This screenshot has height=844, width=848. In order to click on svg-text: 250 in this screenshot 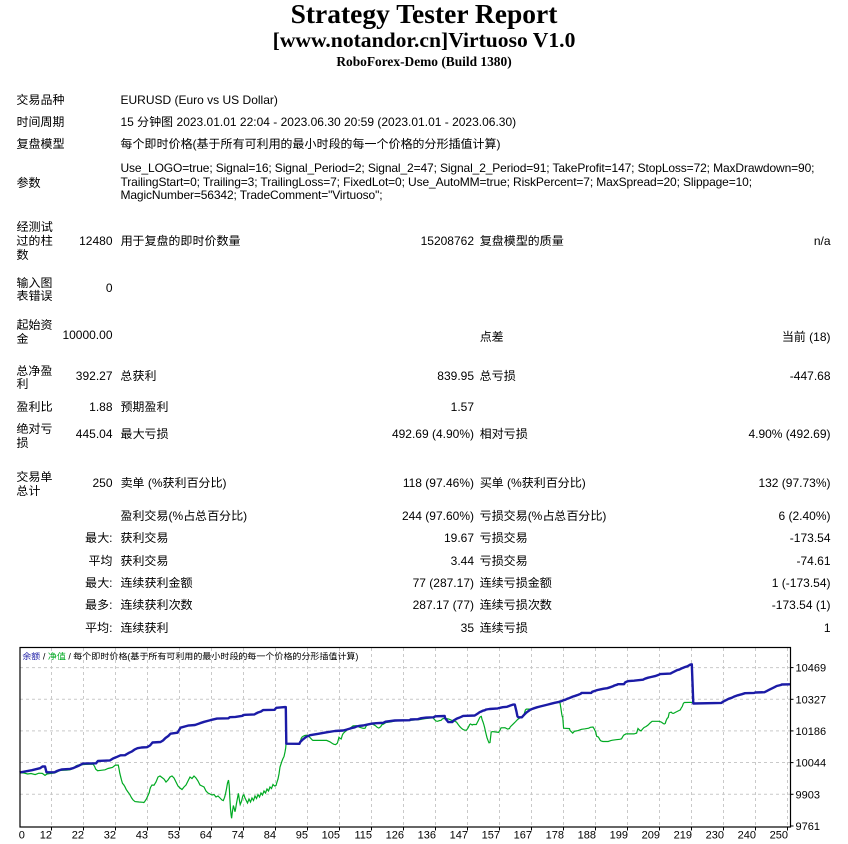, I will do `click(779, 834)`.